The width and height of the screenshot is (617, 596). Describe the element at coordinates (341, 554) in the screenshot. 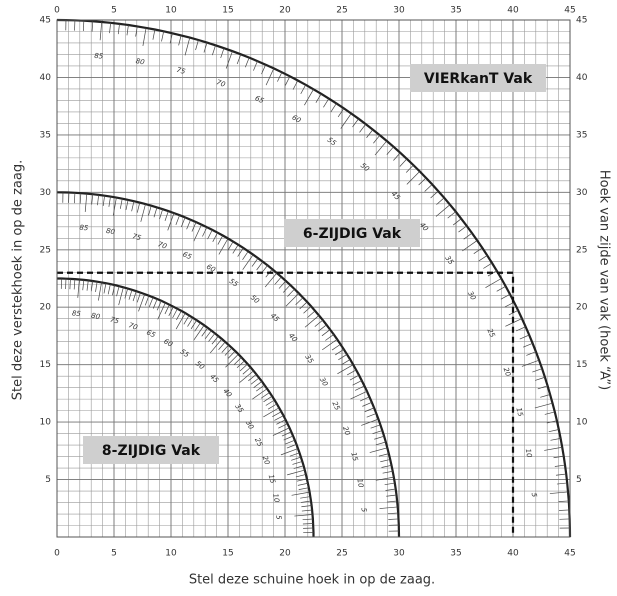

I see `x-tick-label: 25` at that location.